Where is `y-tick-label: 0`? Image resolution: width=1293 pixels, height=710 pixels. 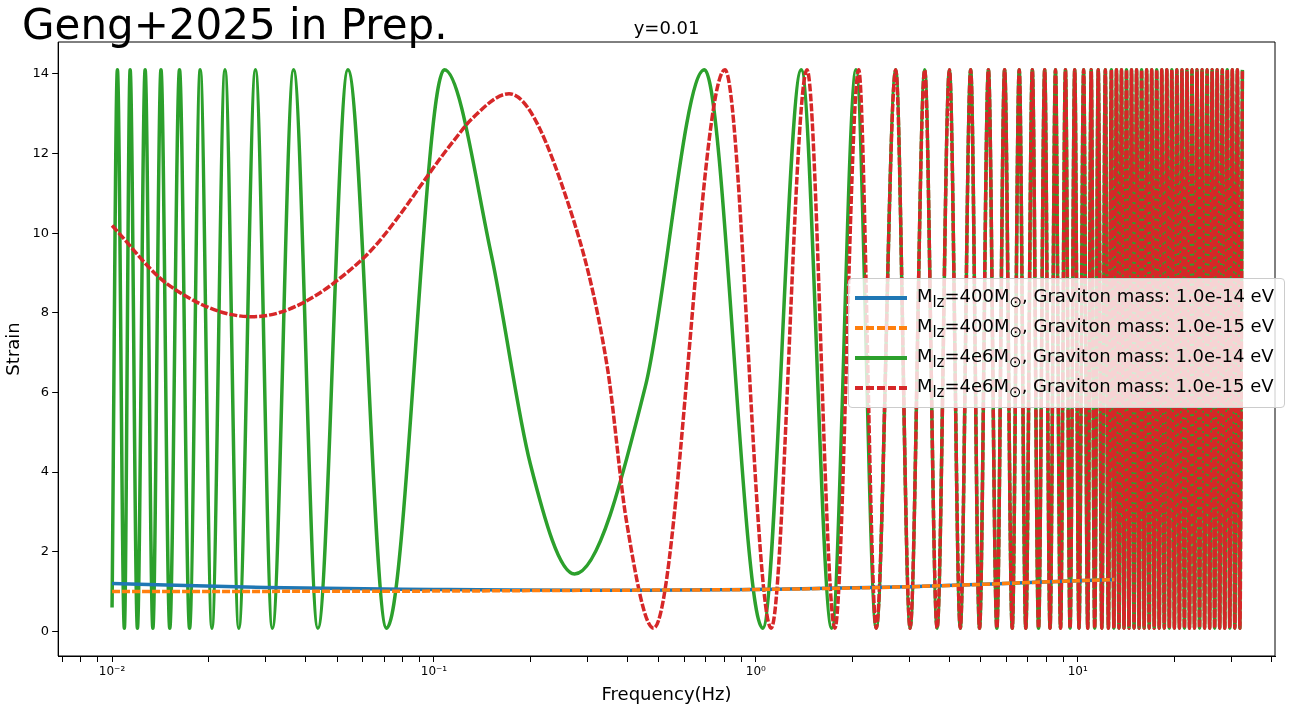 y-tick-label: 0 is located at coordinates (45, 630).